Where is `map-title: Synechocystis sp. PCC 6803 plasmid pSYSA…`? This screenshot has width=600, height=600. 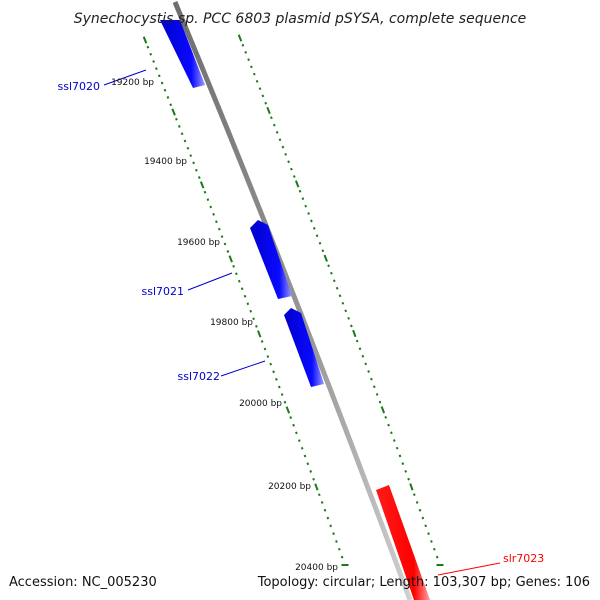 map-title: Synechocystis sp. PCC 6803 plasmid pSYSA… is located at coordinates (300, 19).